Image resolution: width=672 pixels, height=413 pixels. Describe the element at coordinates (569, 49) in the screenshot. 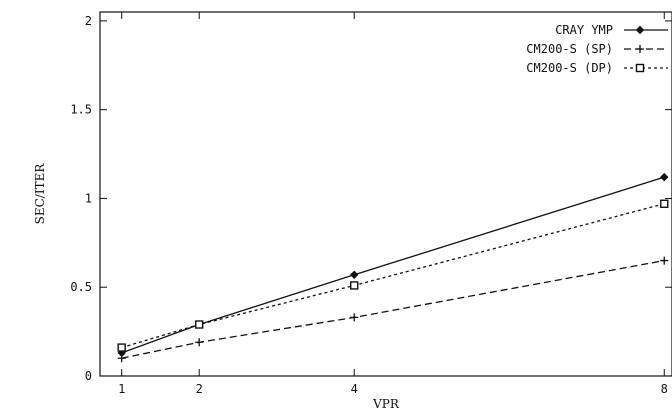

I see `legend-label: CM200-S (SP)` at that location.